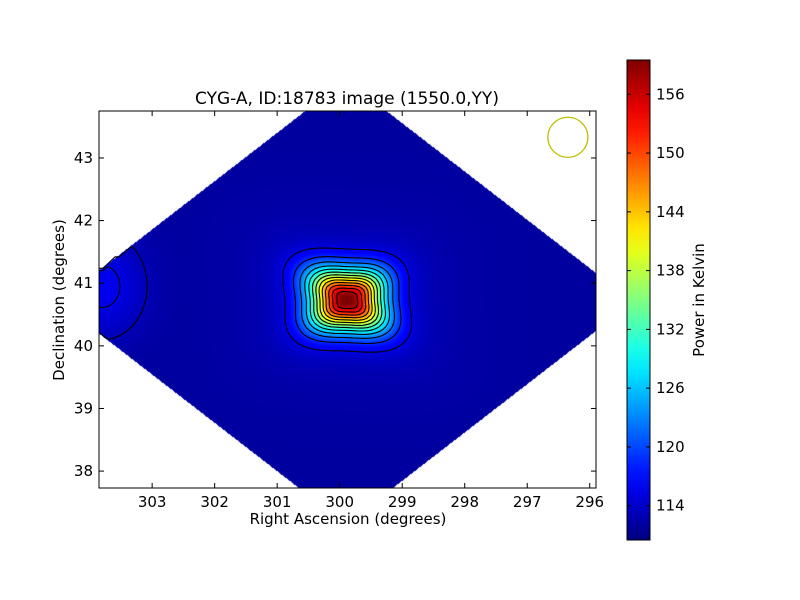 This screenshot has width=800, height=600. I want to click on y-tick-label: 42, so click(83, 221).